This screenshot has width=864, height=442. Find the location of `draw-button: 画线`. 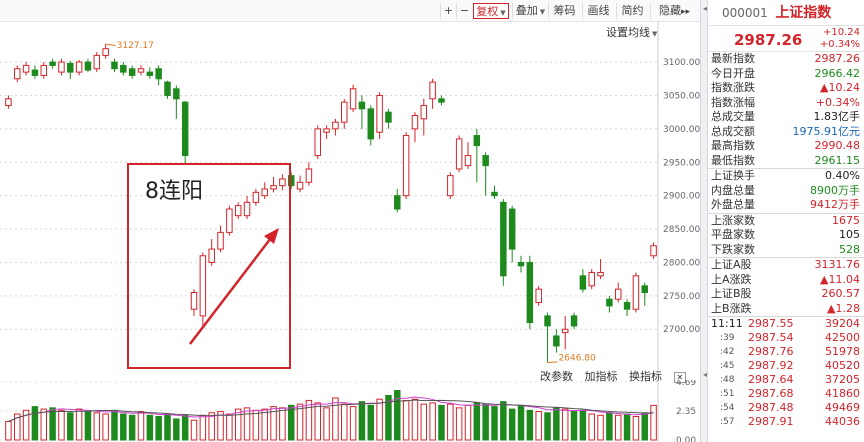

draw-button: 画线 is located at coordinates (598, 11).